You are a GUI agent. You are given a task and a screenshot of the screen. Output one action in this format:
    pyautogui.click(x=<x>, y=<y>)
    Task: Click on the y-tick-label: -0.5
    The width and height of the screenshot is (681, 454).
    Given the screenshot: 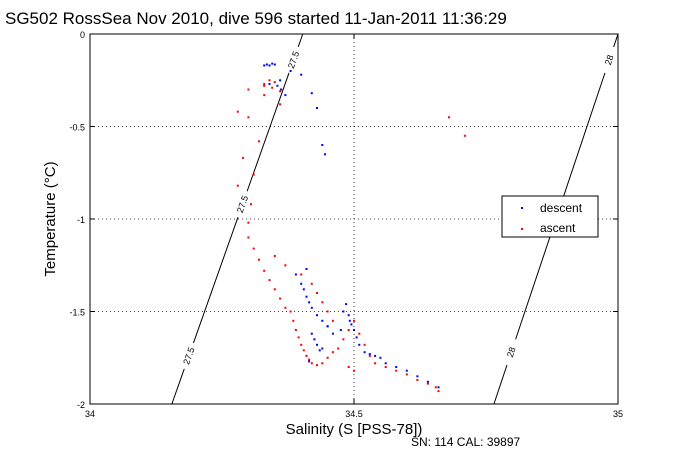 What is the action you would take?
    pyautogui.click(x=77, y=128)
    